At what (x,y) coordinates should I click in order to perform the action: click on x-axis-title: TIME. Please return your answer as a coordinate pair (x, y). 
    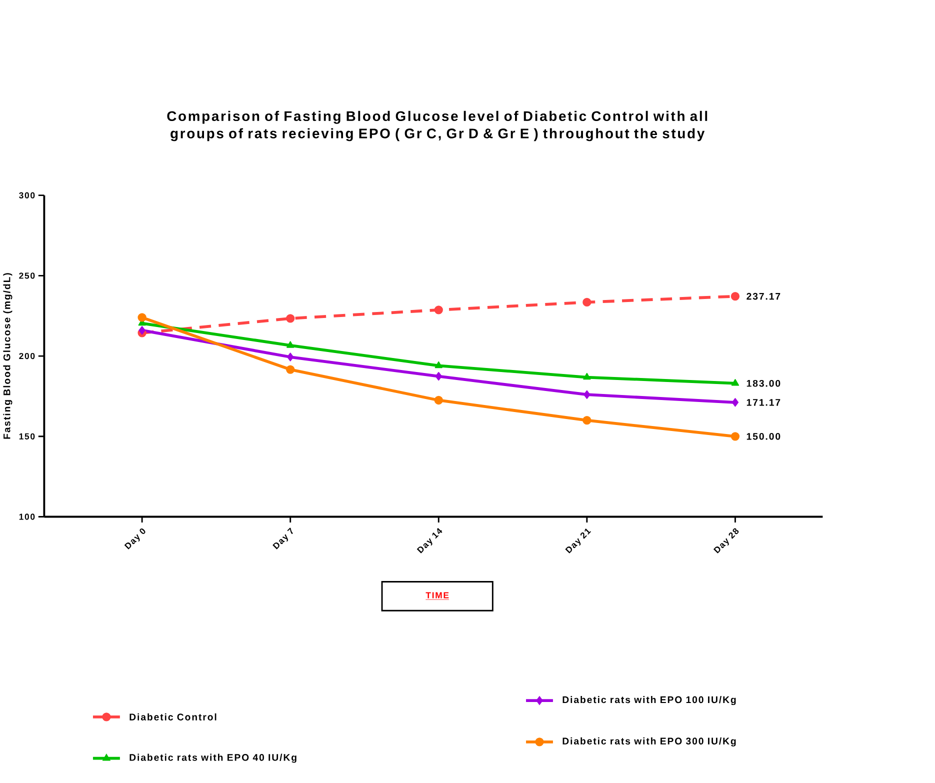
    Looking at the image, I should click on (437, 595).